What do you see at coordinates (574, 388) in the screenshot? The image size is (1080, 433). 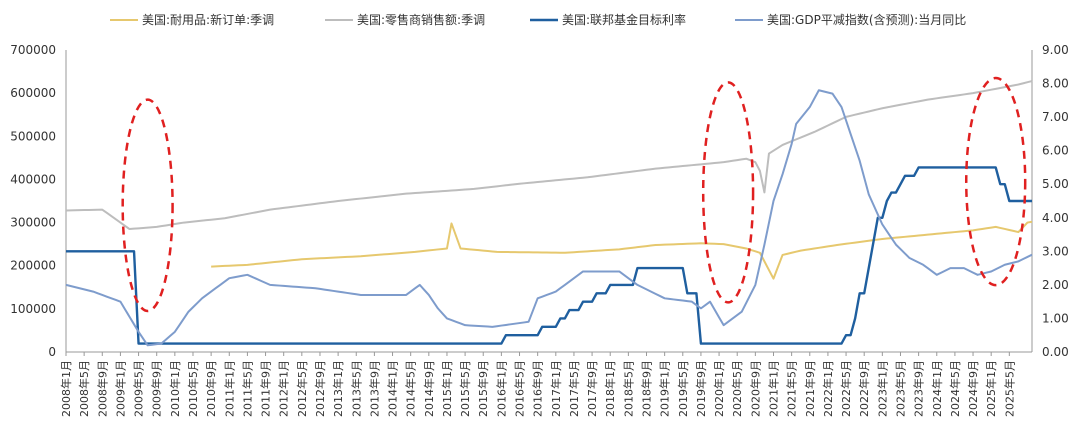 I see `x-tick-label: 2017年5月` at bounding box center [574, 388].